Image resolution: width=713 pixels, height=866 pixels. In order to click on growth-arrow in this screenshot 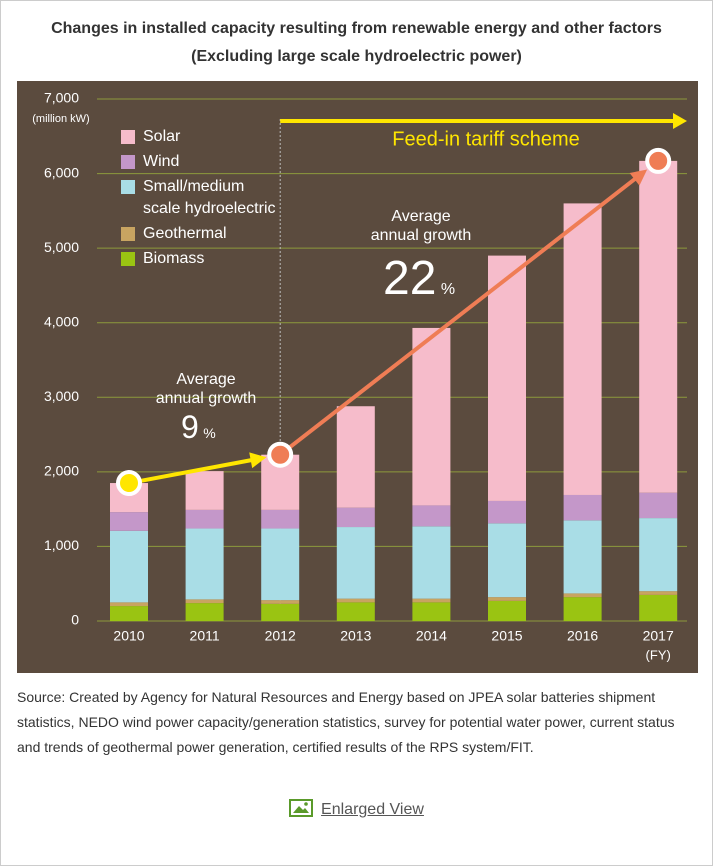, I will do `click(192, 471)`.